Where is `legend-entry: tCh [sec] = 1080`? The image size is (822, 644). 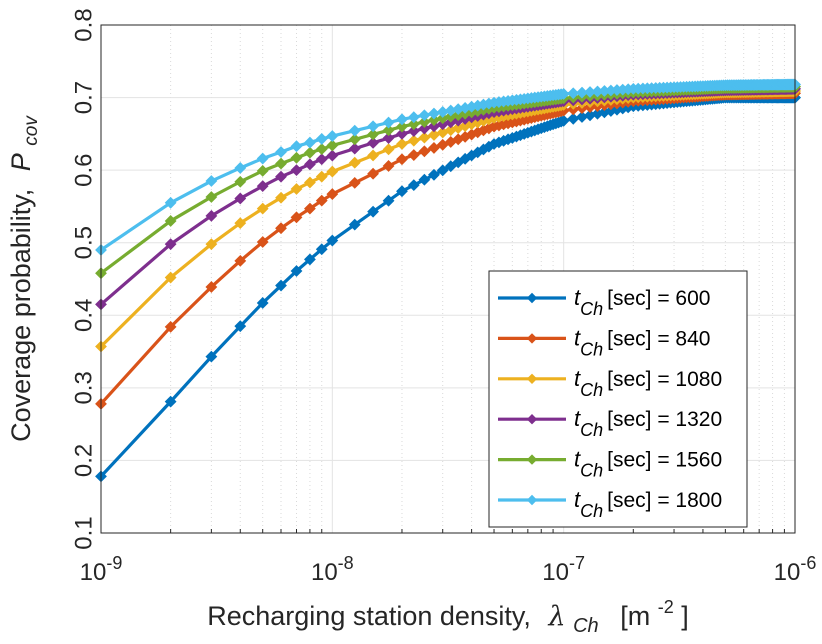
legend-entry: tCh [sec] = 1080 is located at coordinates (610, 383).